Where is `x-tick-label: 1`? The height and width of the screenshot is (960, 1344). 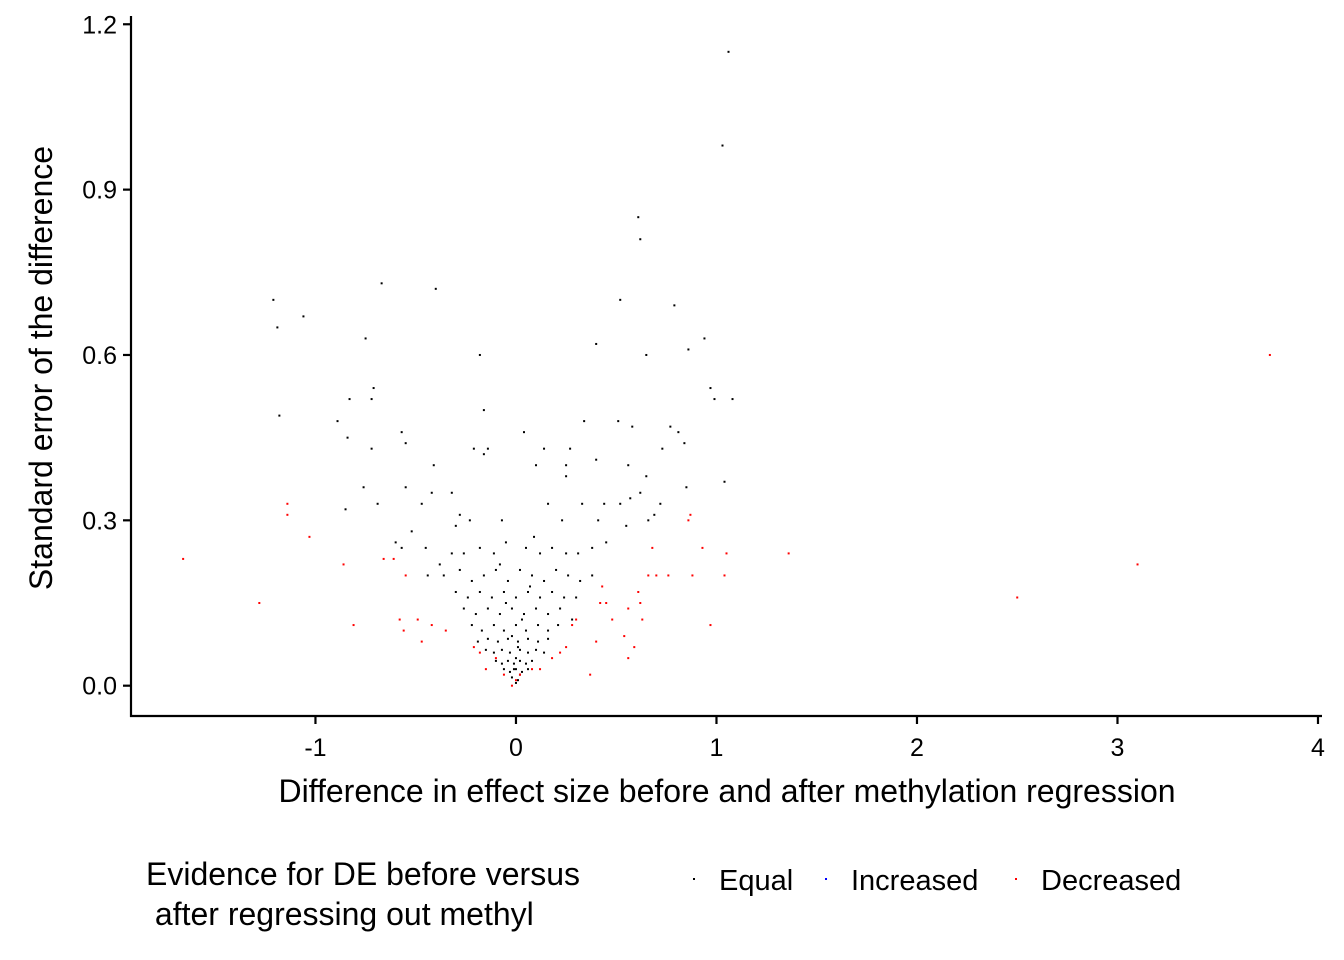
x-tick-label: 1 is located at coordinates (717, 748).